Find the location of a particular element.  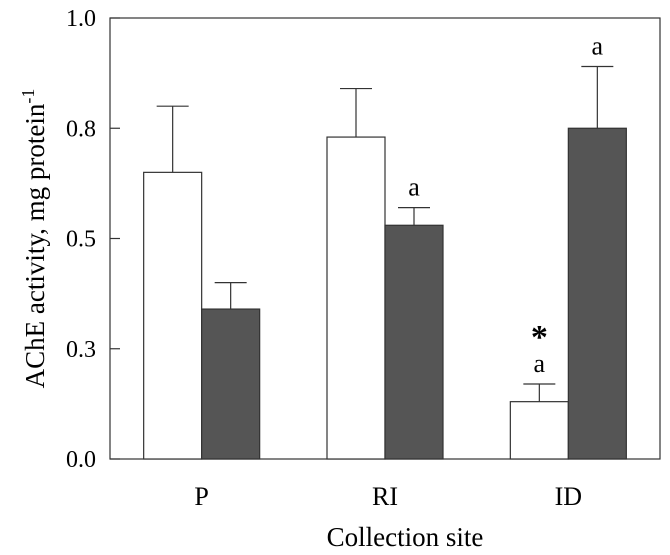

x-tick-label: RI is located at coordinates (385, 496).